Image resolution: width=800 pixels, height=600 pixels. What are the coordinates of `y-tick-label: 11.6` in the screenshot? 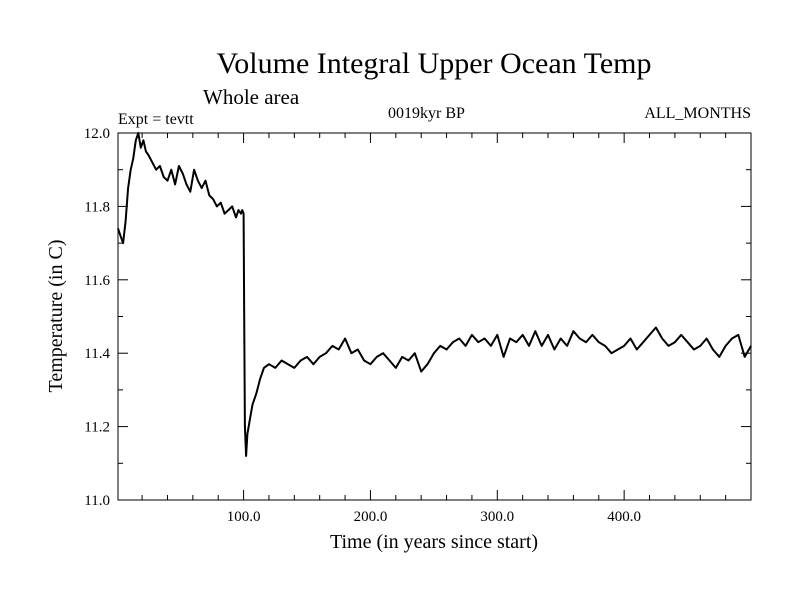 It's located at (97, 281).